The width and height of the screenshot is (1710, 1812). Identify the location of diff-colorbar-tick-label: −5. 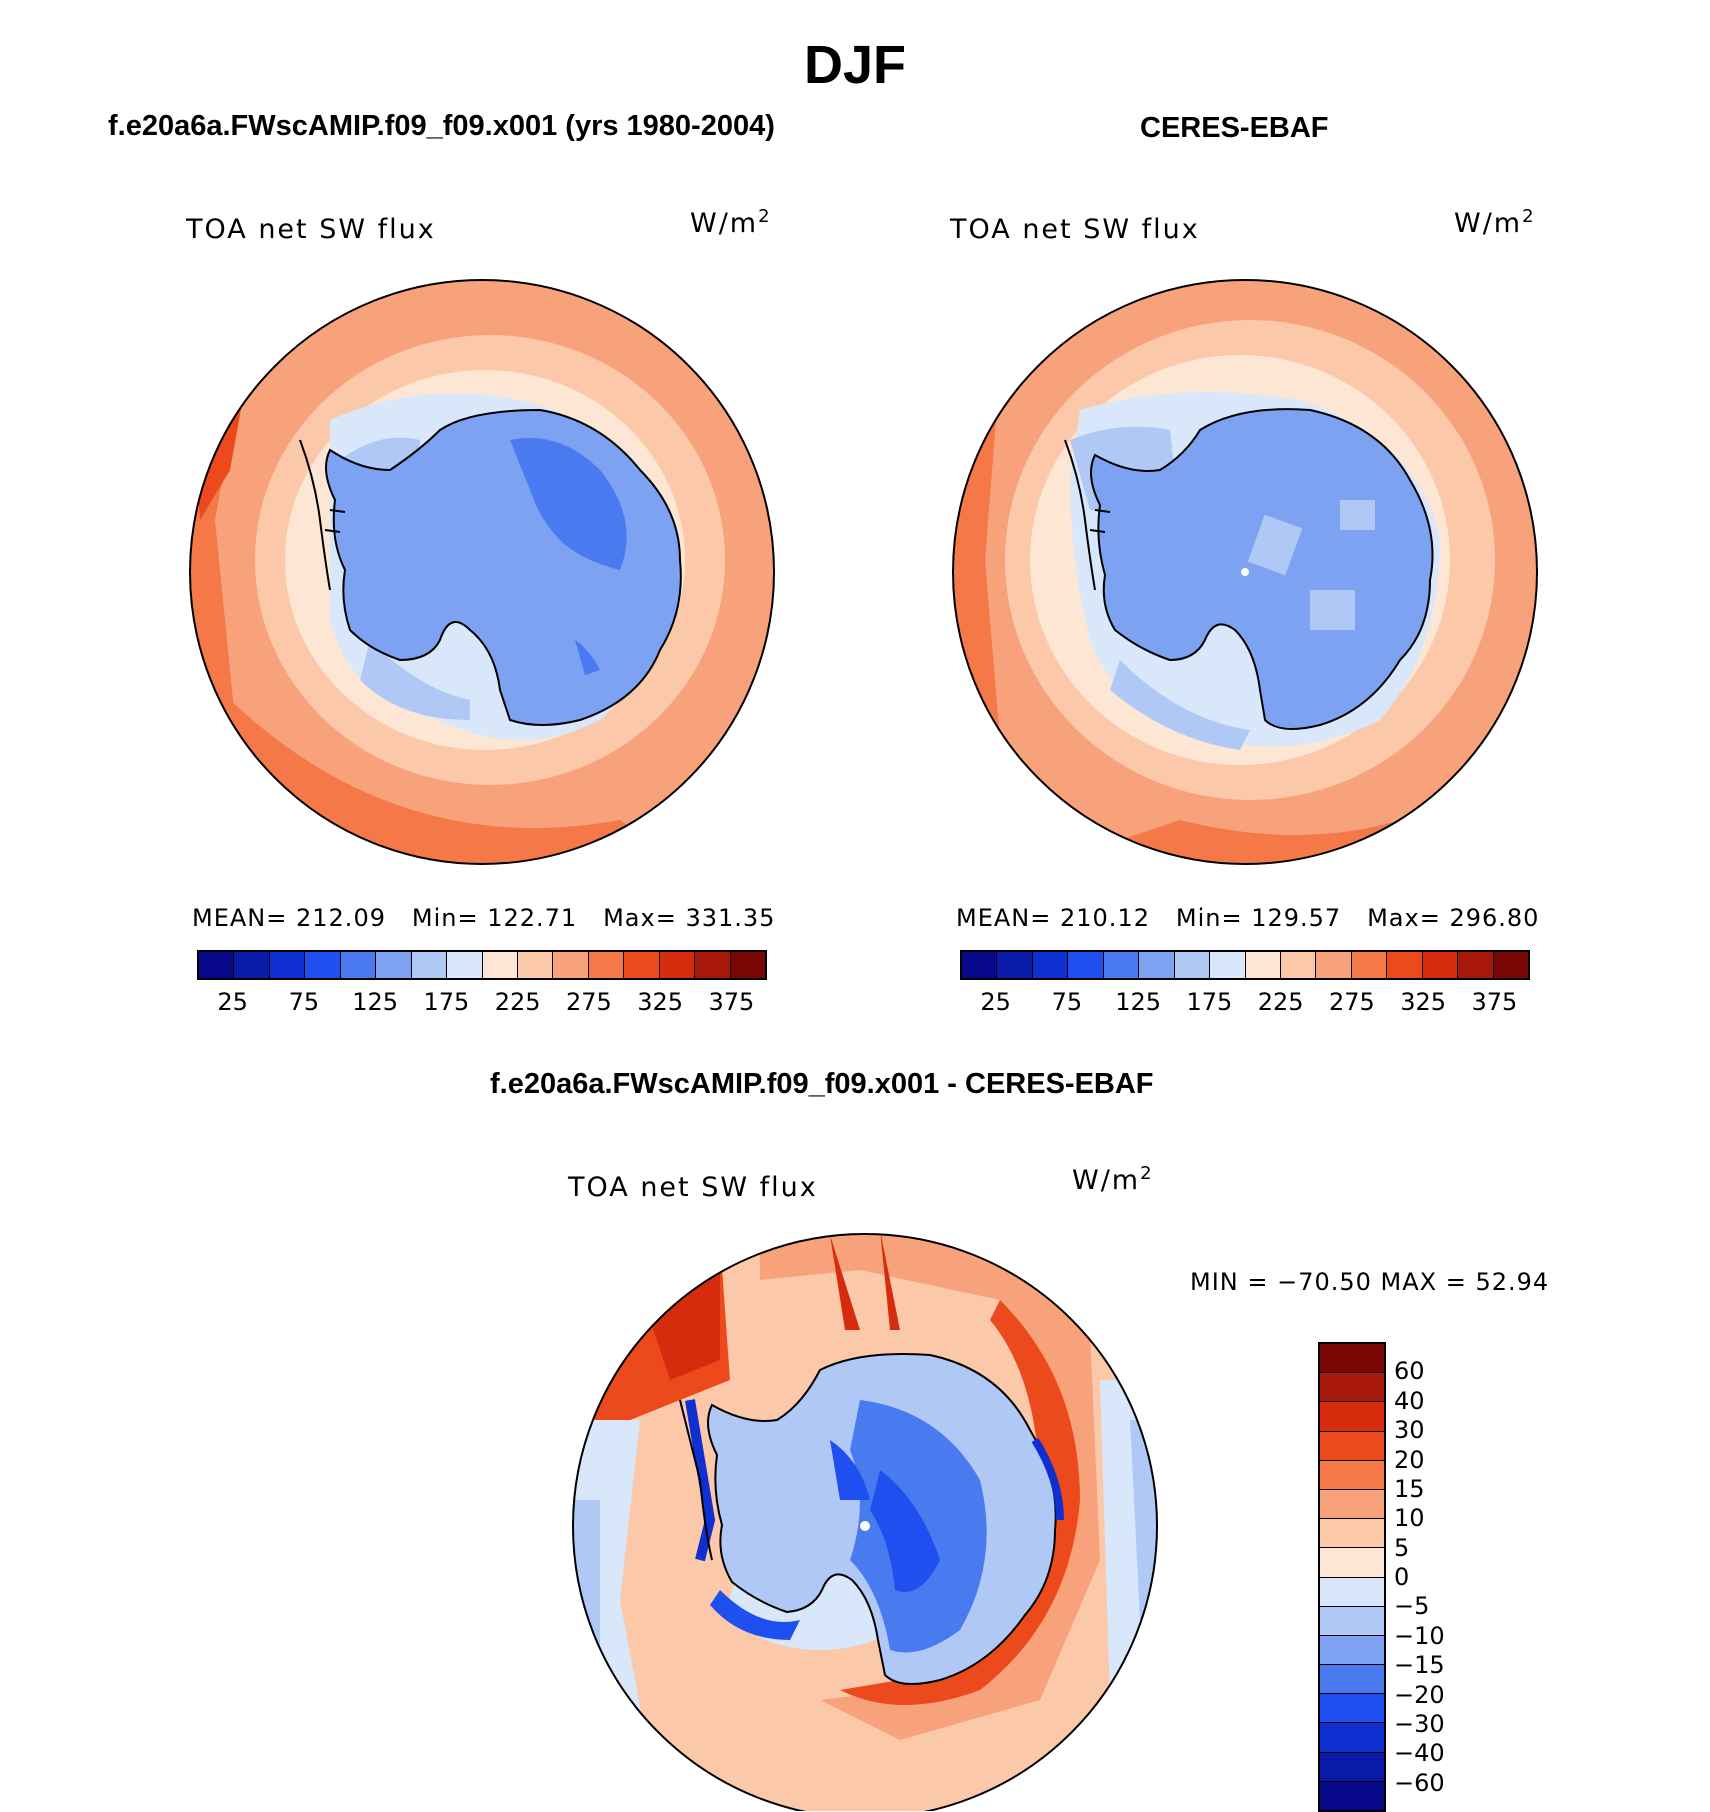
(1412, 1606).